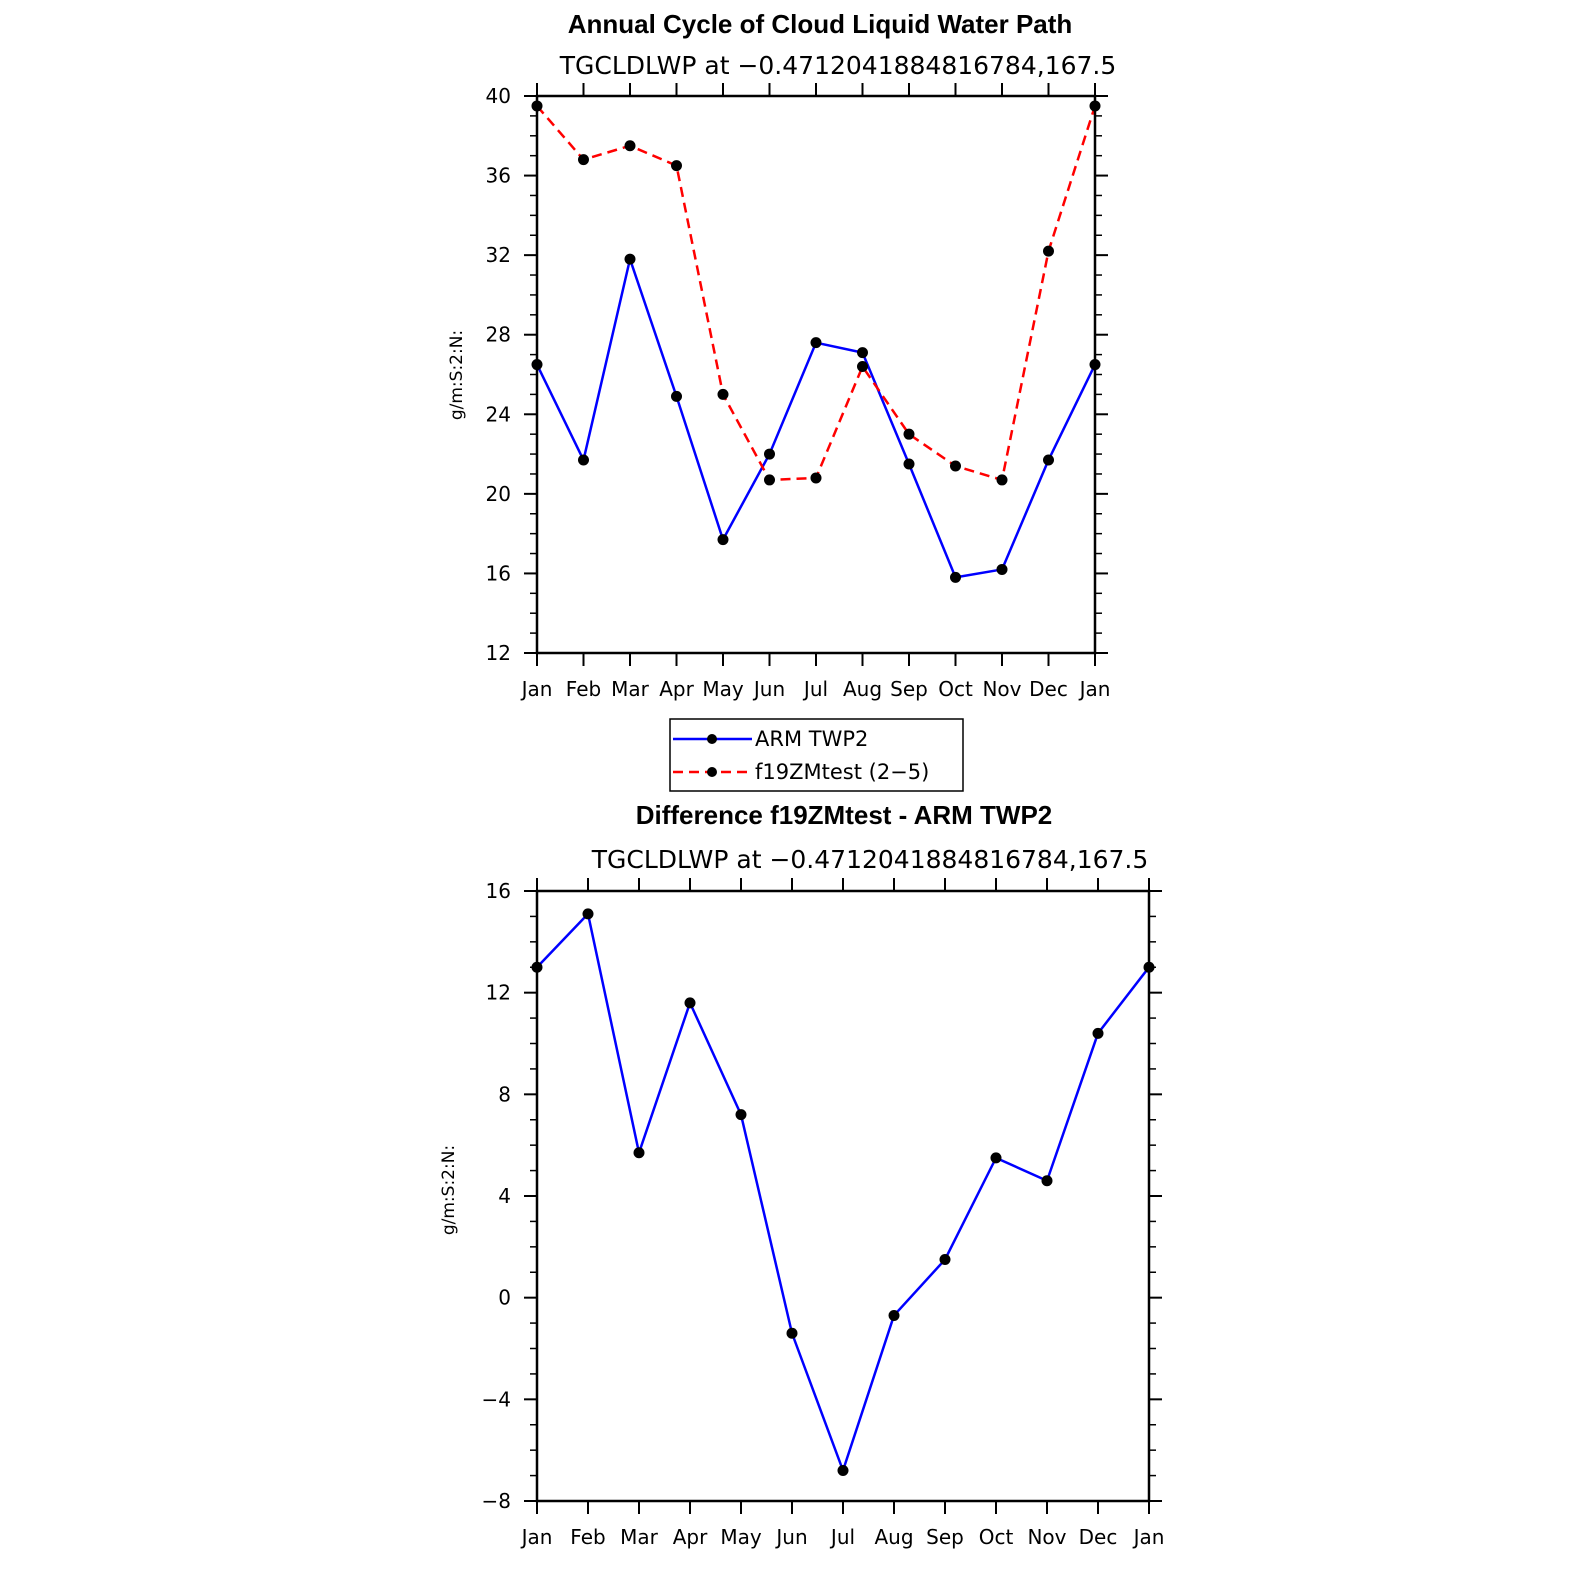 The width and height of the screenshot is (1585, 1585). What do you see at coordinates (498, 494) in the screenshot?
I see `y-tick-label: 20` at bounding box center [498, 494].